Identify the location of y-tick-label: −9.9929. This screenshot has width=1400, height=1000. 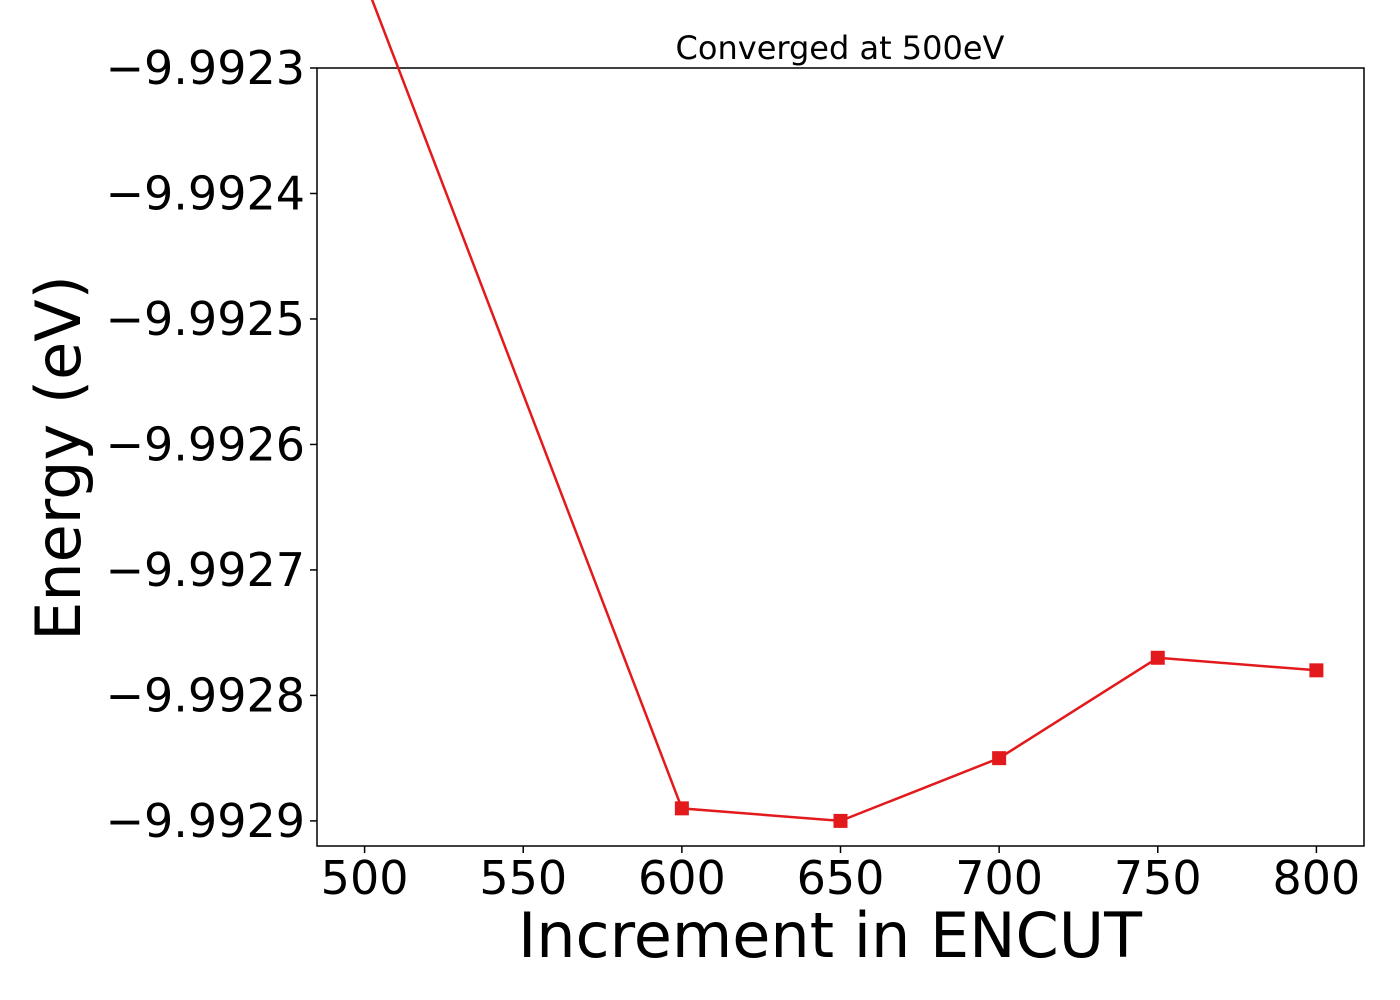
(206, 821).